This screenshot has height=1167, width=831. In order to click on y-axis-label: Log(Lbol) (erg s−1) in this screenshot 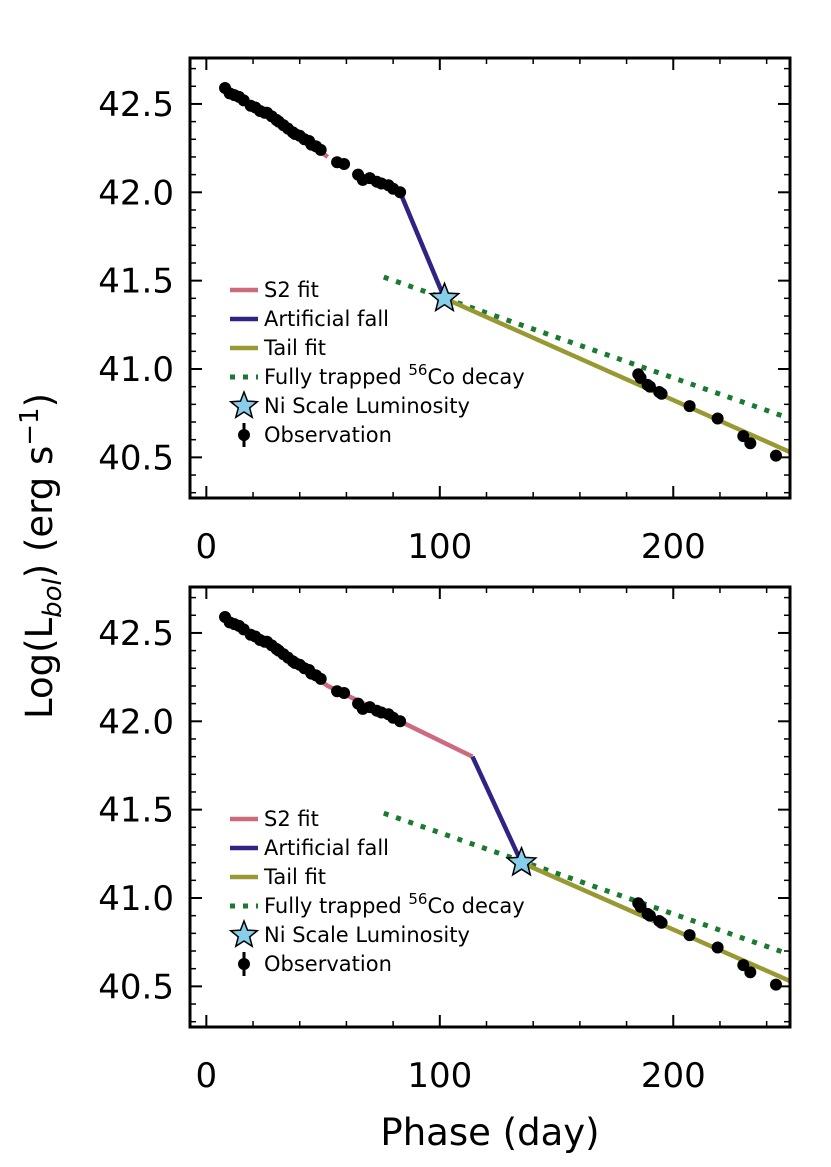, I will do `click(41, 556)`.